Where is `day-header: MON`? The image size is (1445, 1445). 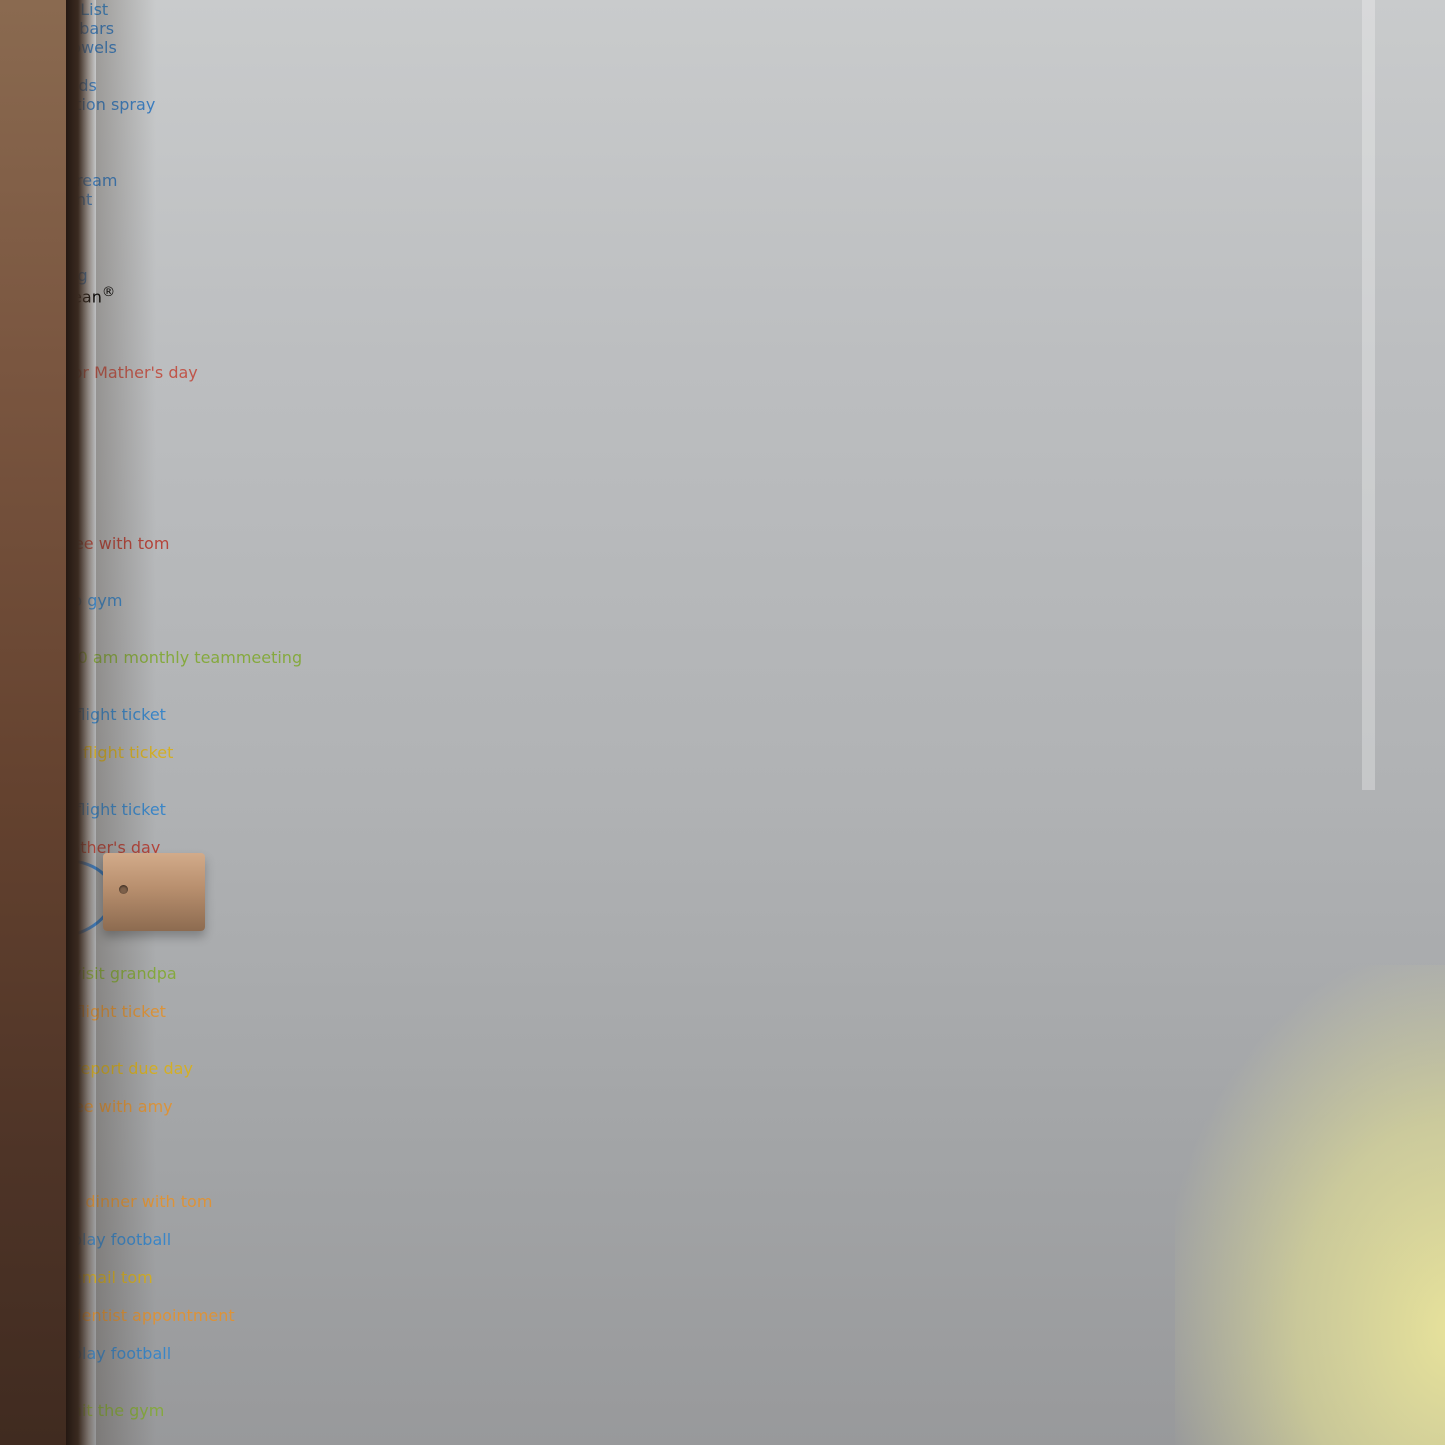
day-header: MON is located at coordinates (722, 410).